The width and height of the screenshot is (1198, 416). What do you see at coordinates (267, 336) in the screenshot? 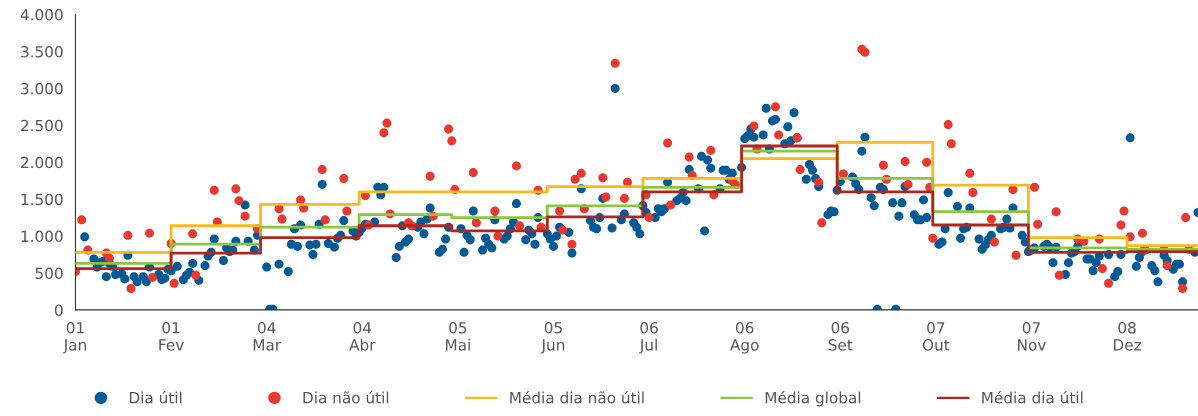
I see `x-tick-label: 04 Mar` at bounding box center [267, 336].